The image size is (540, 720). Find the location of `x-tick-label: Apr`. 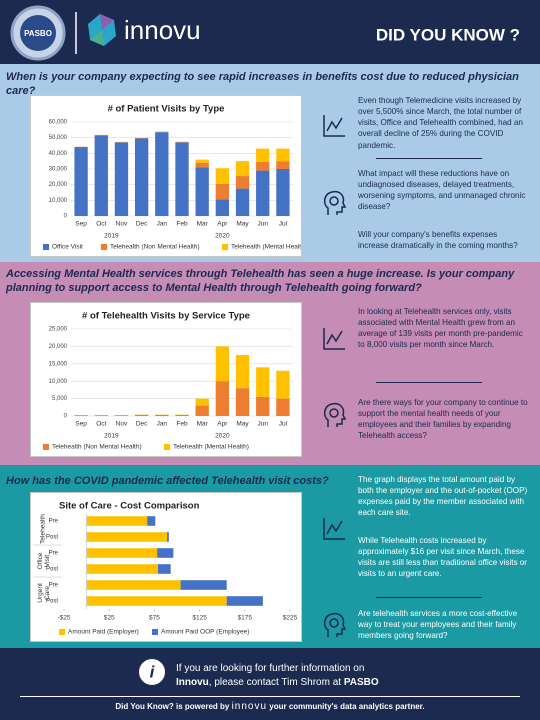

x-tick-label: Apr is located at coordinates (222, 224).